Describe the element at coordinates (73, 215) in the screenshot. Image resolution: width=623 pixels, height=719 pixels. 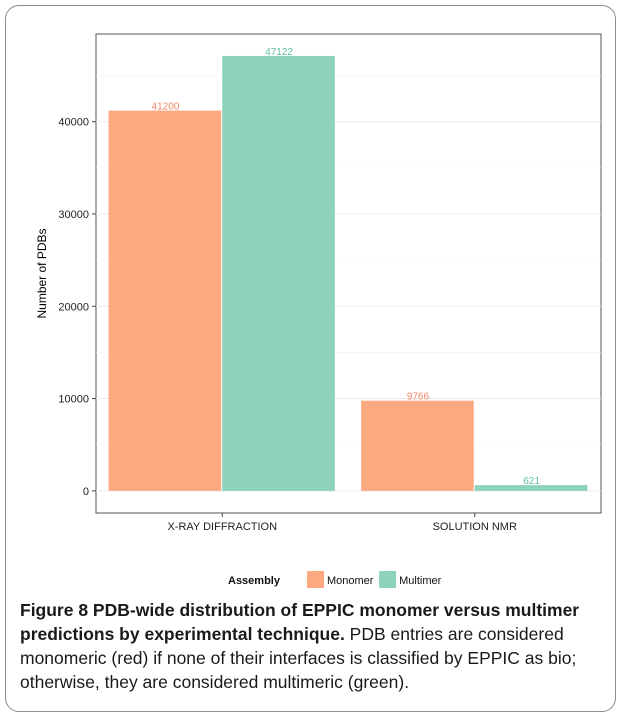
I see `y-tick-label: 30000` at that location.